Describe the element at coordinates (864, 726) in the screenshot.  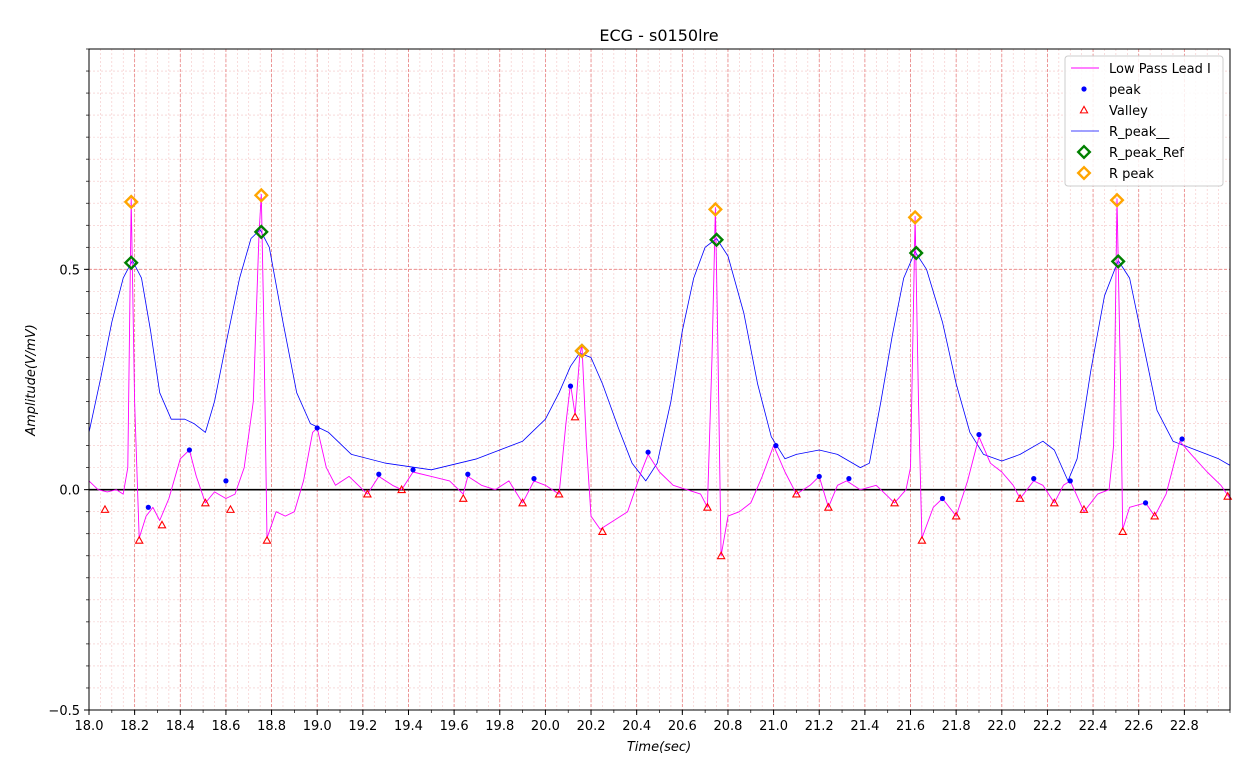
I see `x-tick-label: 21.4` at that location.